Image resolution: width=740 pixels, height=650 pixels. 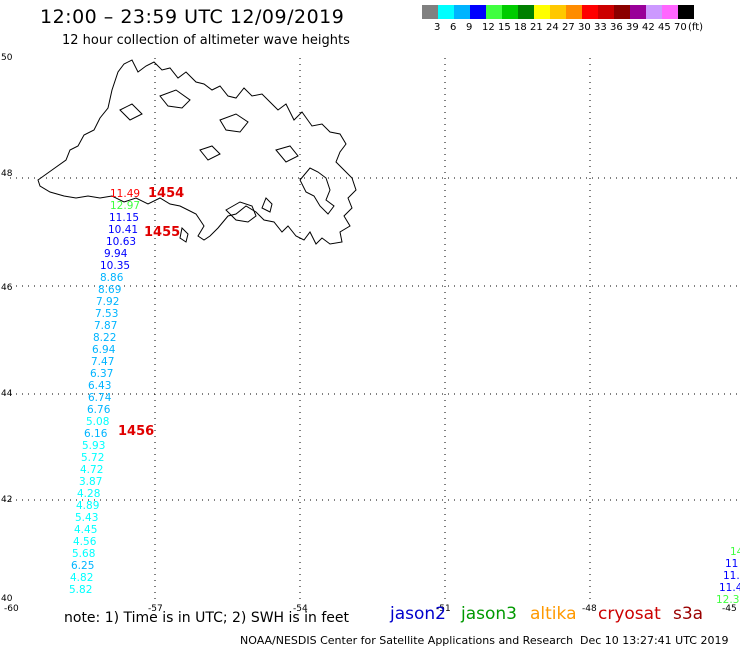 What do you see at coordinates (105, 326) in the screenshot?
I see `wave-height-value: 7.87` at bounding box center [105, 326].